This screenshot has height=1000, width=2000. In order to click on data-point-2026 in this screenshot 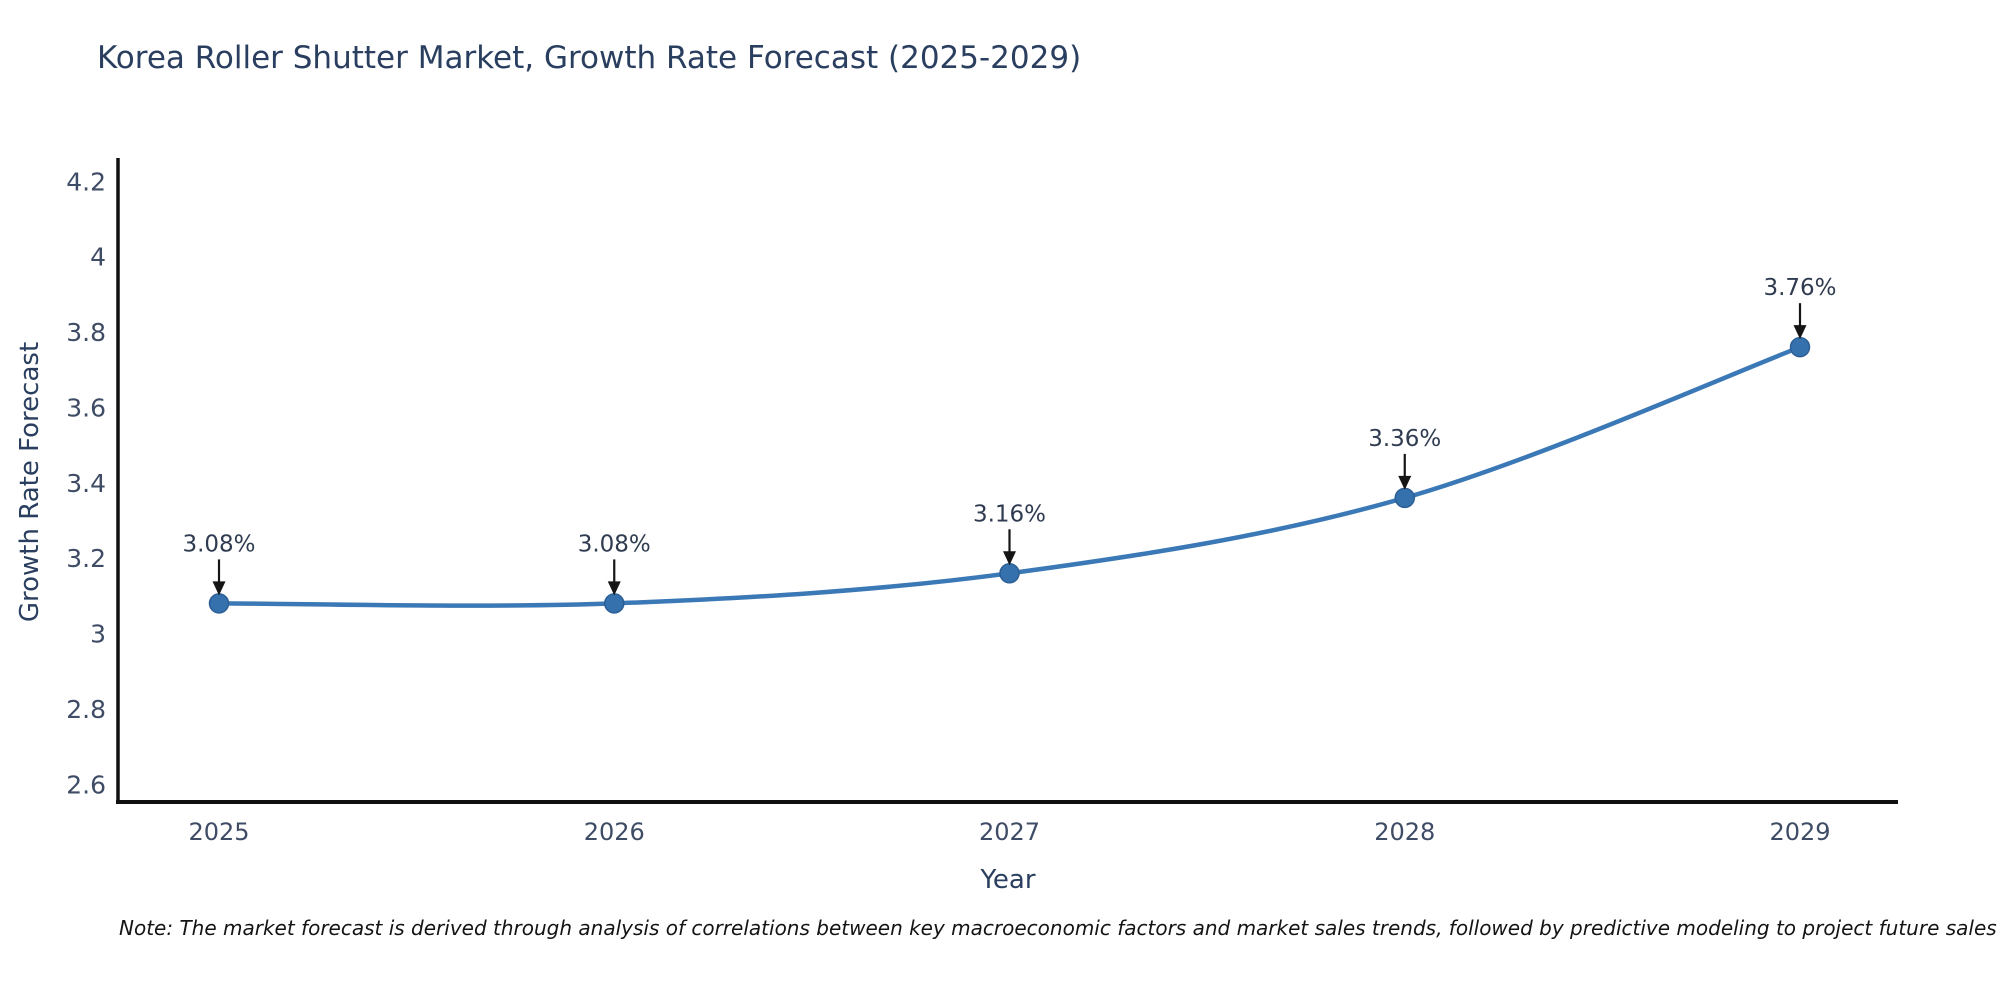, I will do `click(614, 603)`.